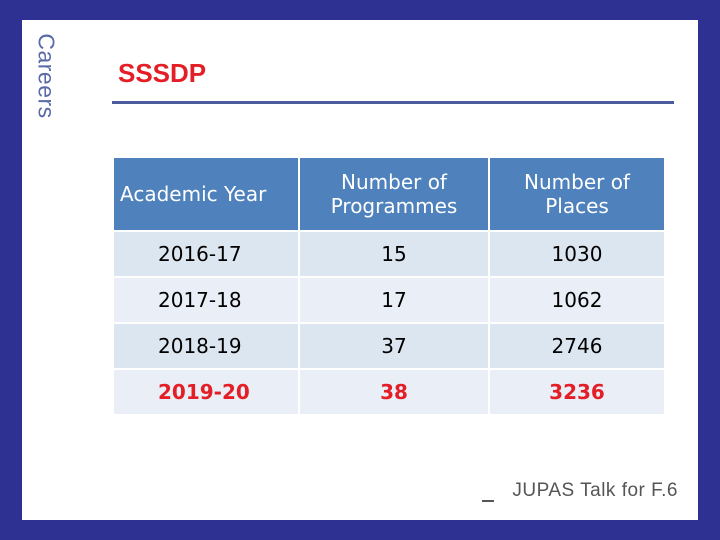 Image resolution: width=720 pixels, height=540 pixels. I want to click on table-row-highlighted: 2019-20 38 3236, so click(389, 392).